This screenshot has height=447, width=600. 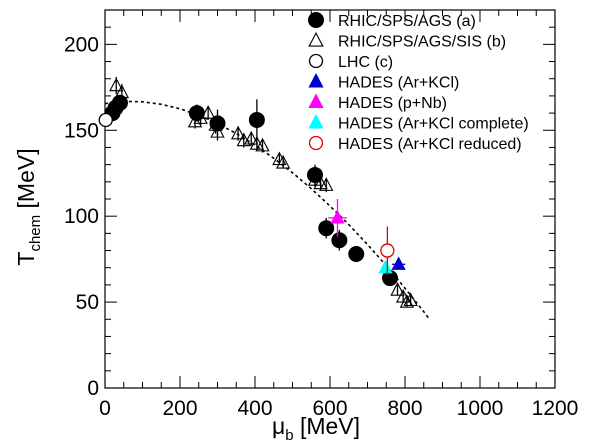 I want to click on x-tick-label: 1200, so click(x=555, y=408).